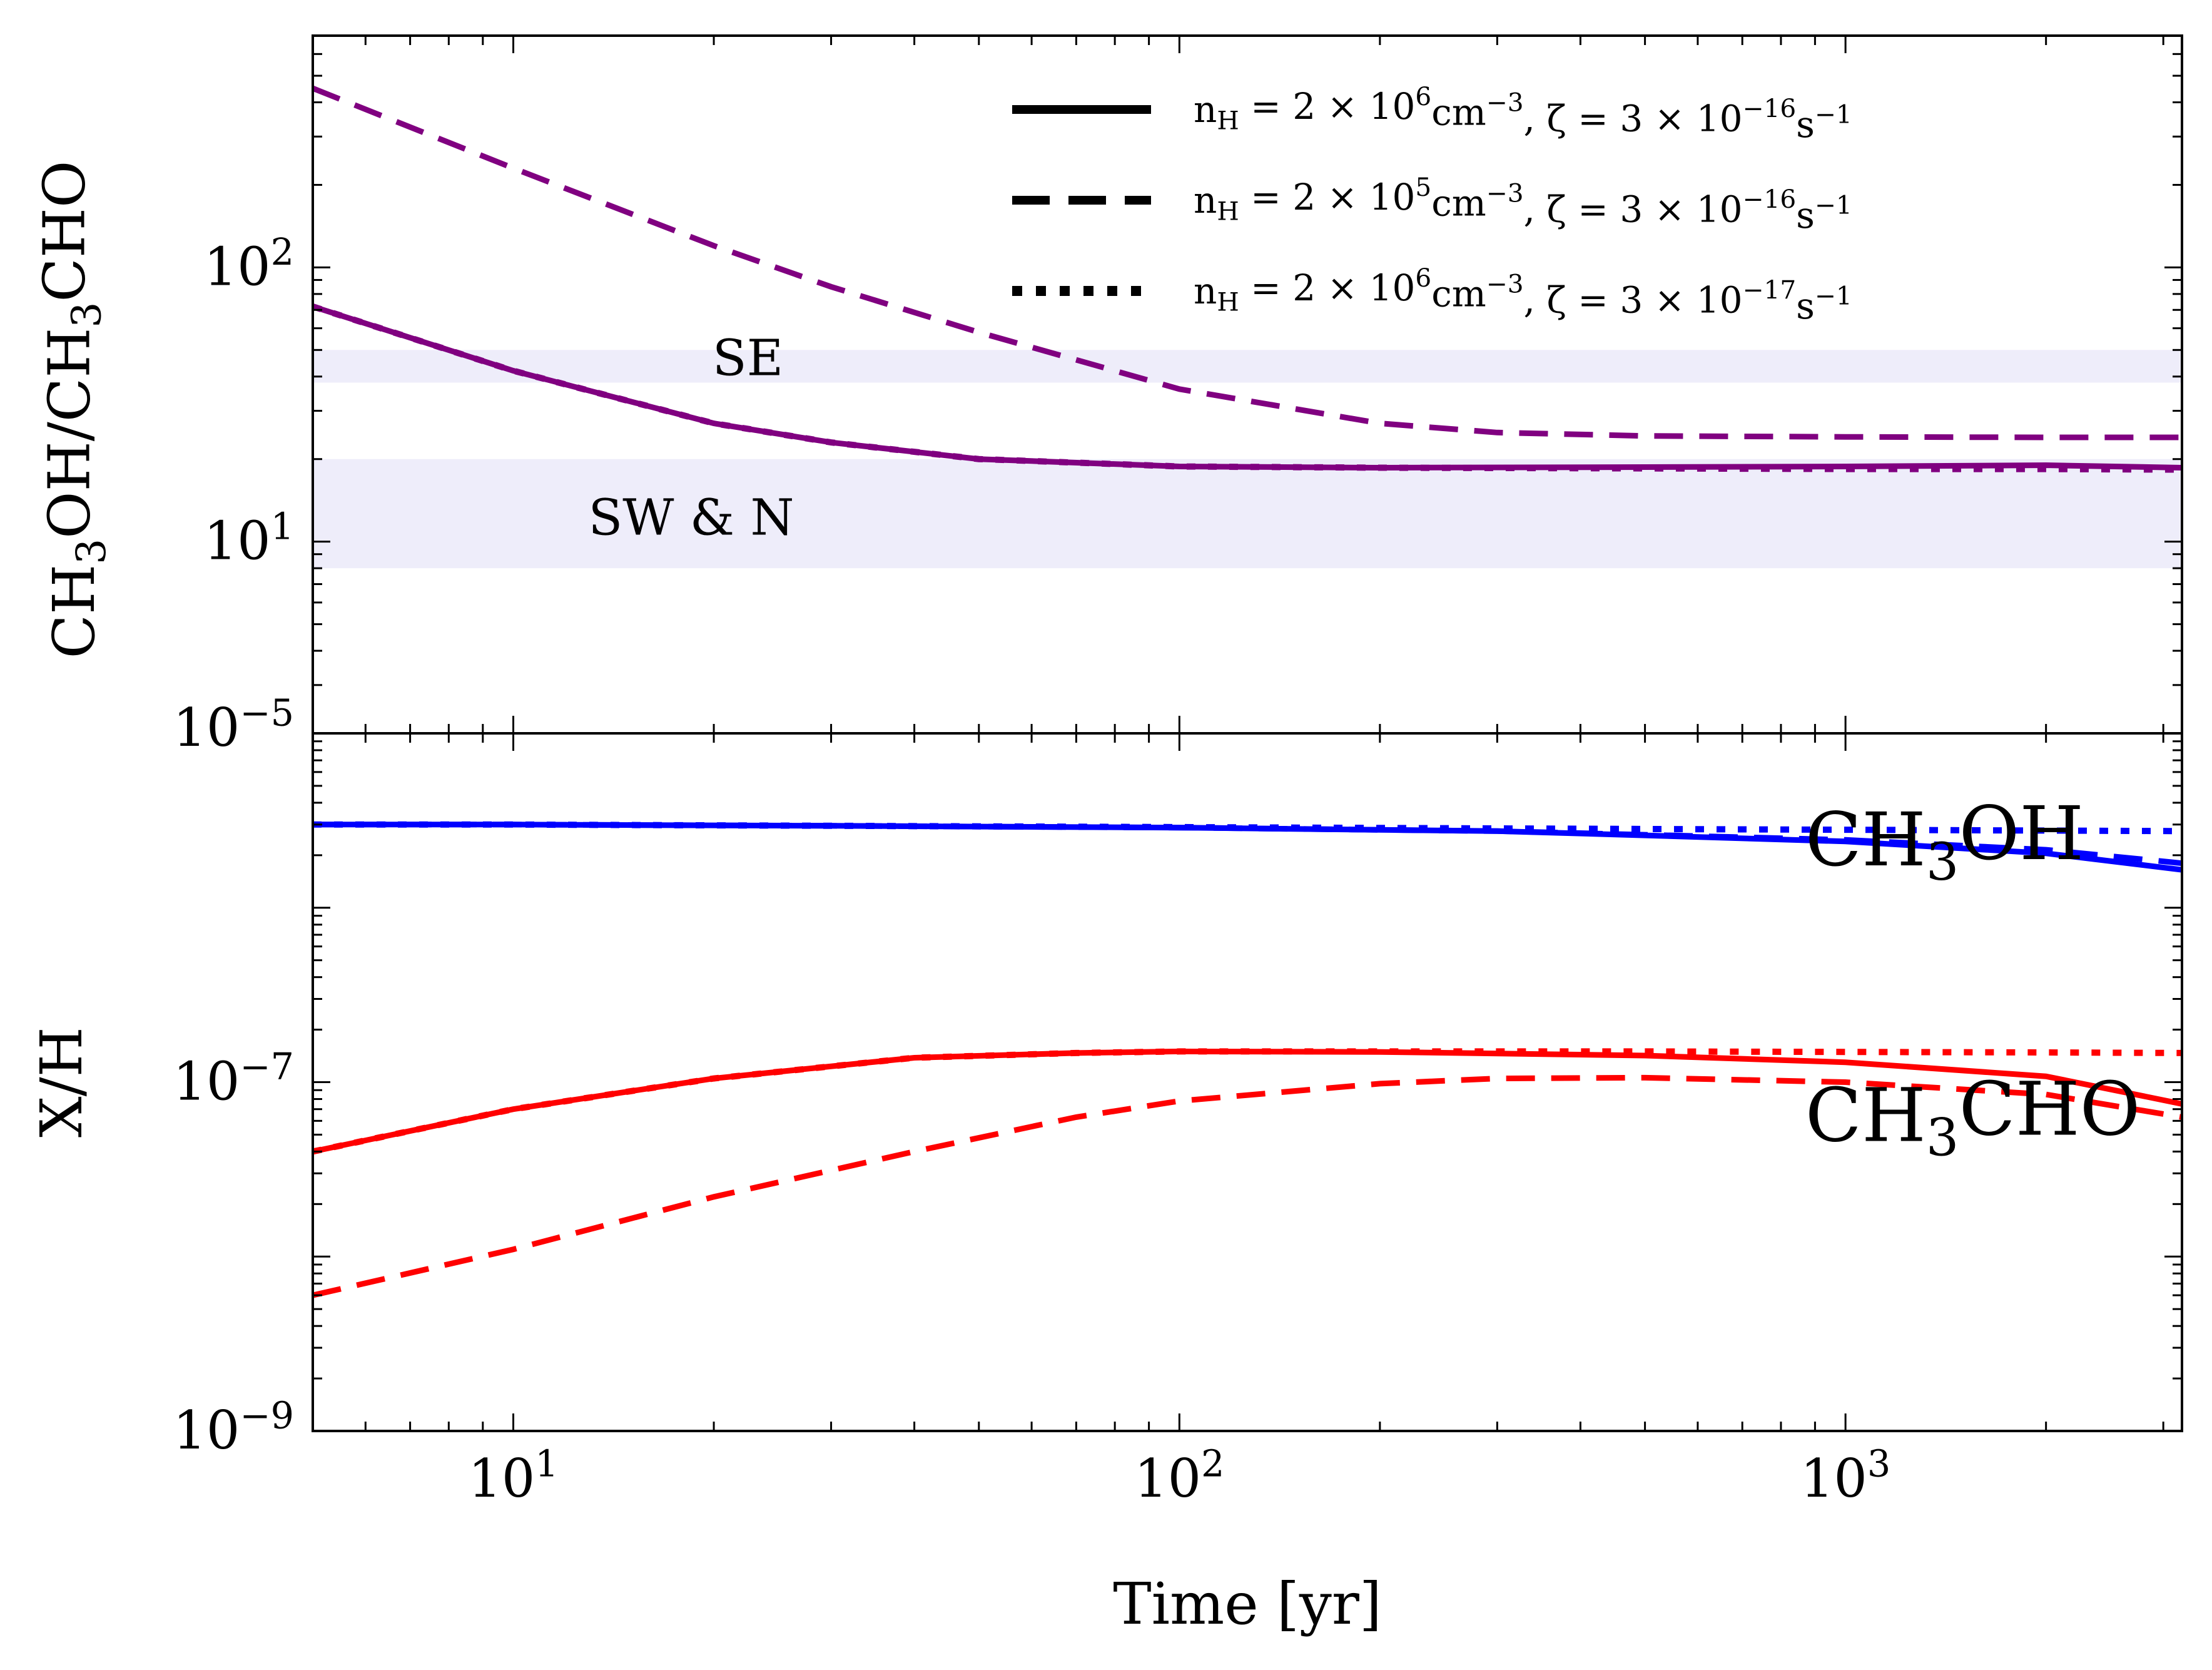  What do you see at coordinates (1247, 844) in the screenshot?
I see `bottom-series-1-dashed` at bounding box center [1247, 844].